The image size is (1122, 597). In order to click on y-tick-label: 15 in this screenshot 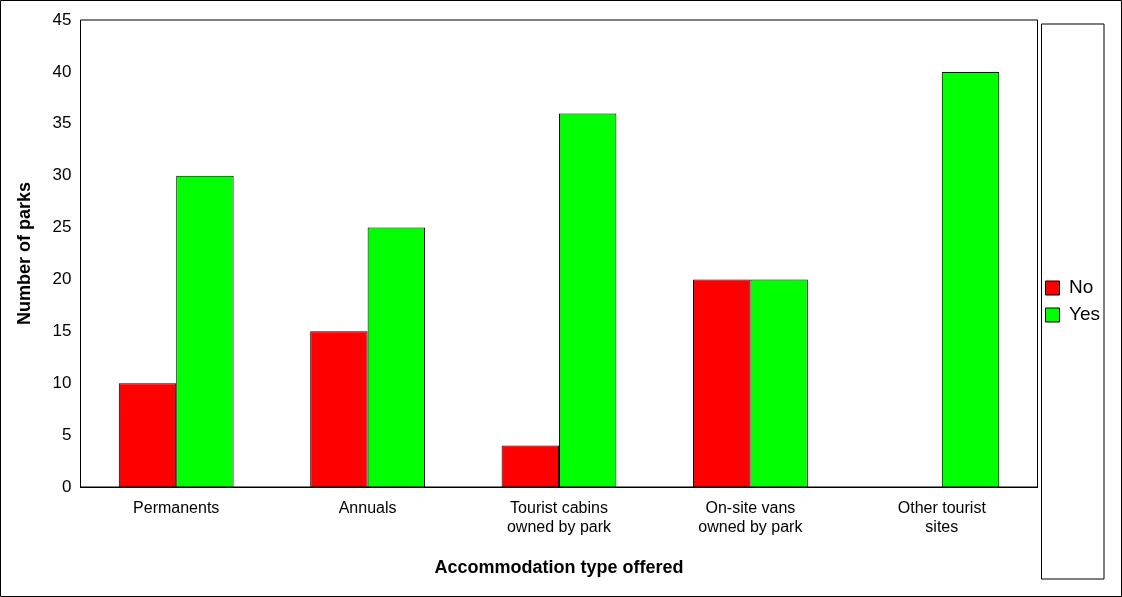, I will do `click(62, 331)`.